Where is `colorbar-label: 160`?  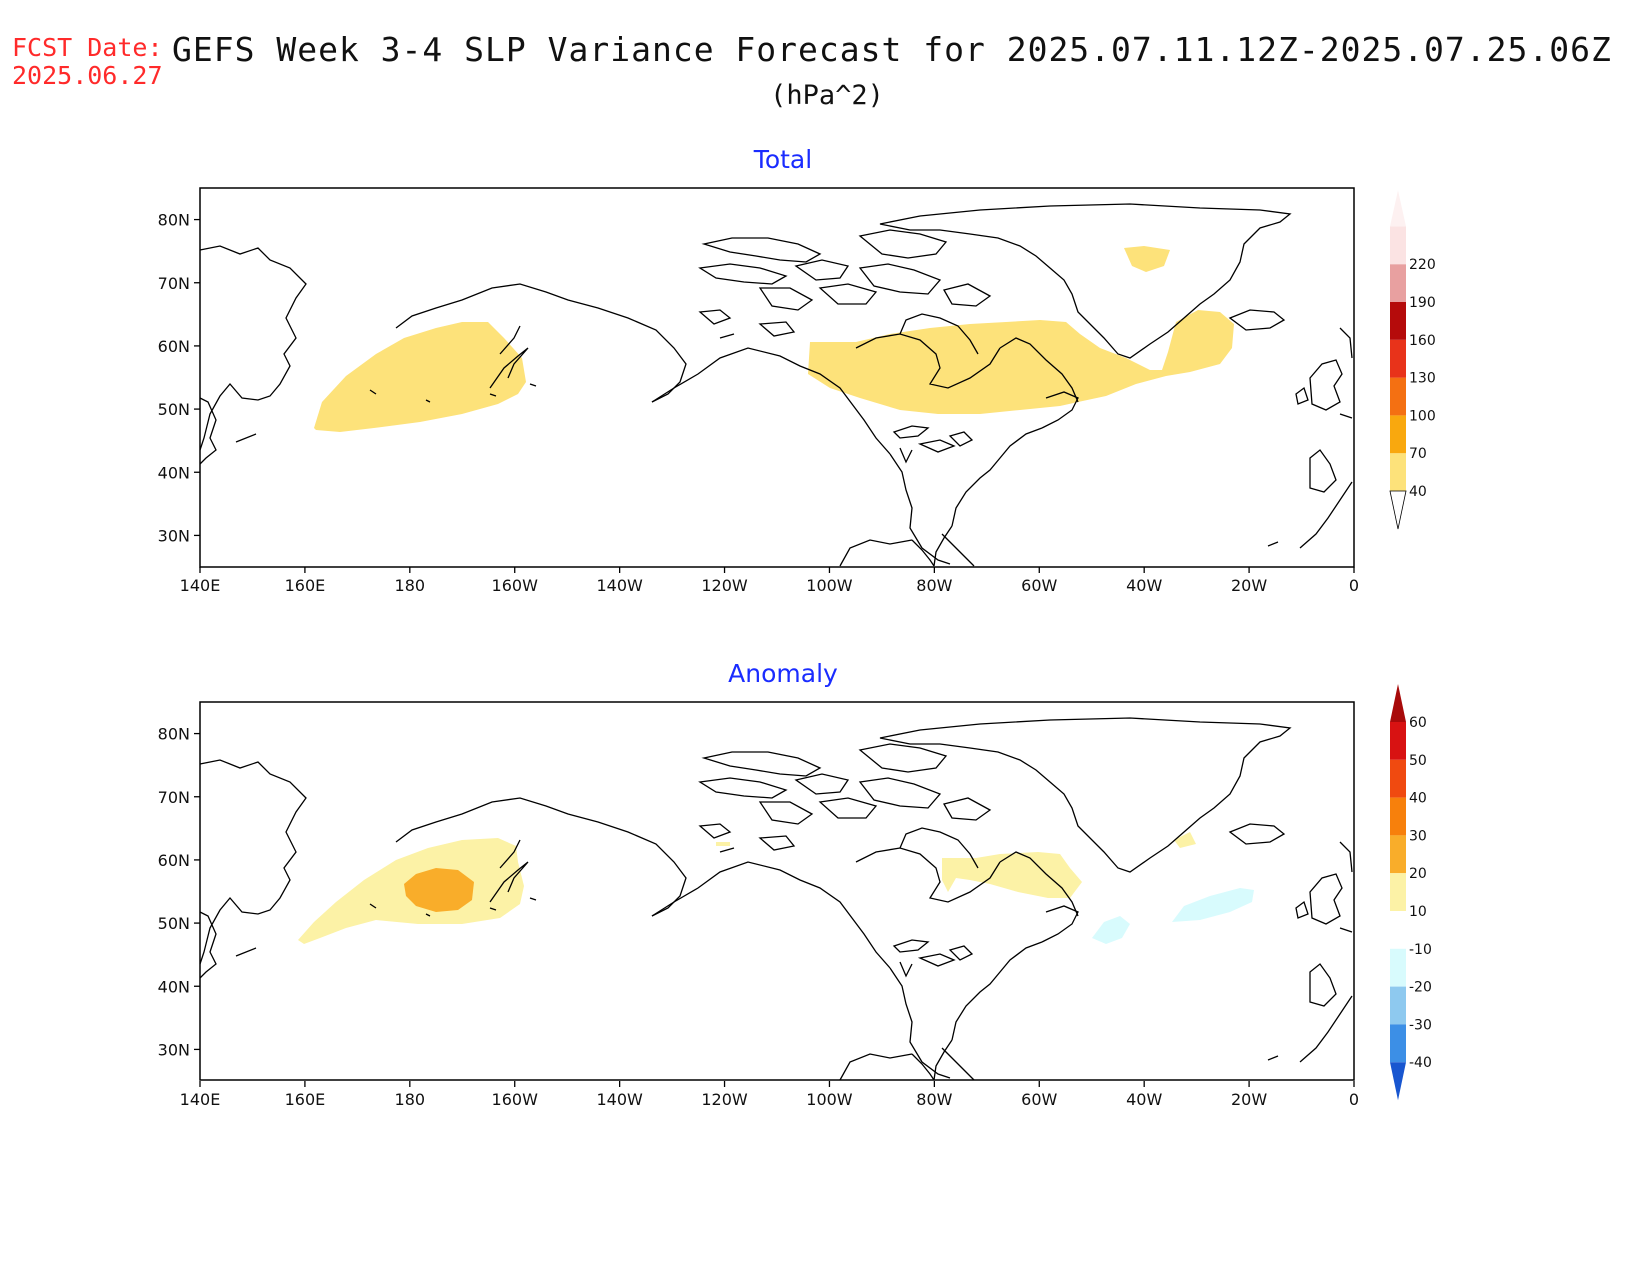
colorbar-label: 160 is located at coordinates (1422, 341).